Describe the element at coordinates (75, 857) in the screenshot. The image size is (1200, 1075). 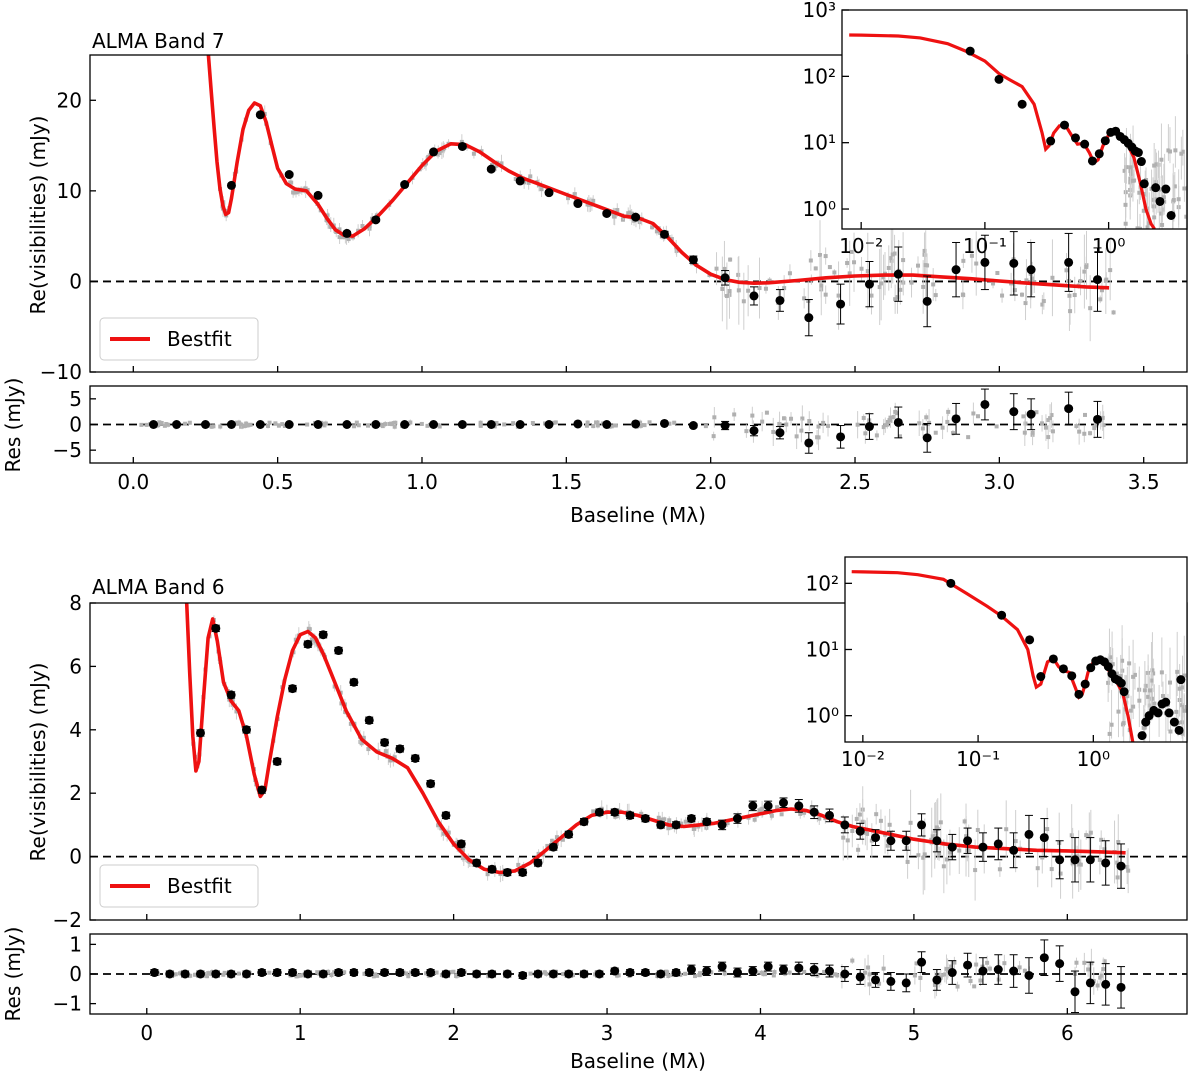
I see `y-tick-label: 0` at that location.